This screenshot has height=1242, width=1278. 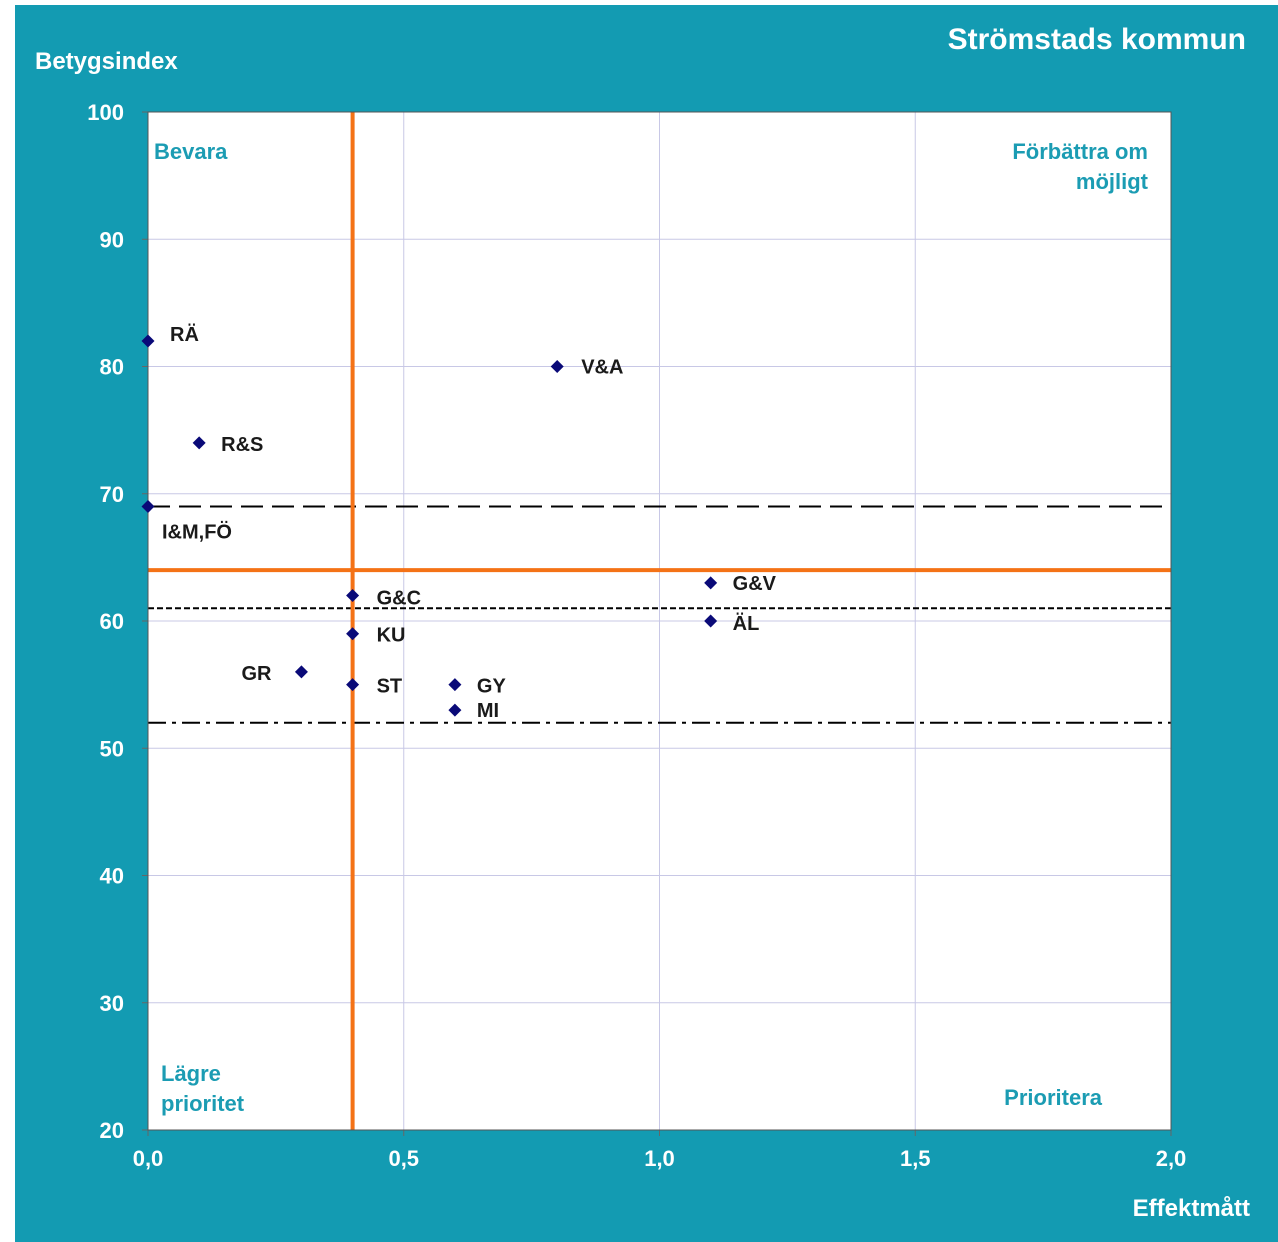 I want to click on y-tick-label: 70, so click(x=112, y=494).